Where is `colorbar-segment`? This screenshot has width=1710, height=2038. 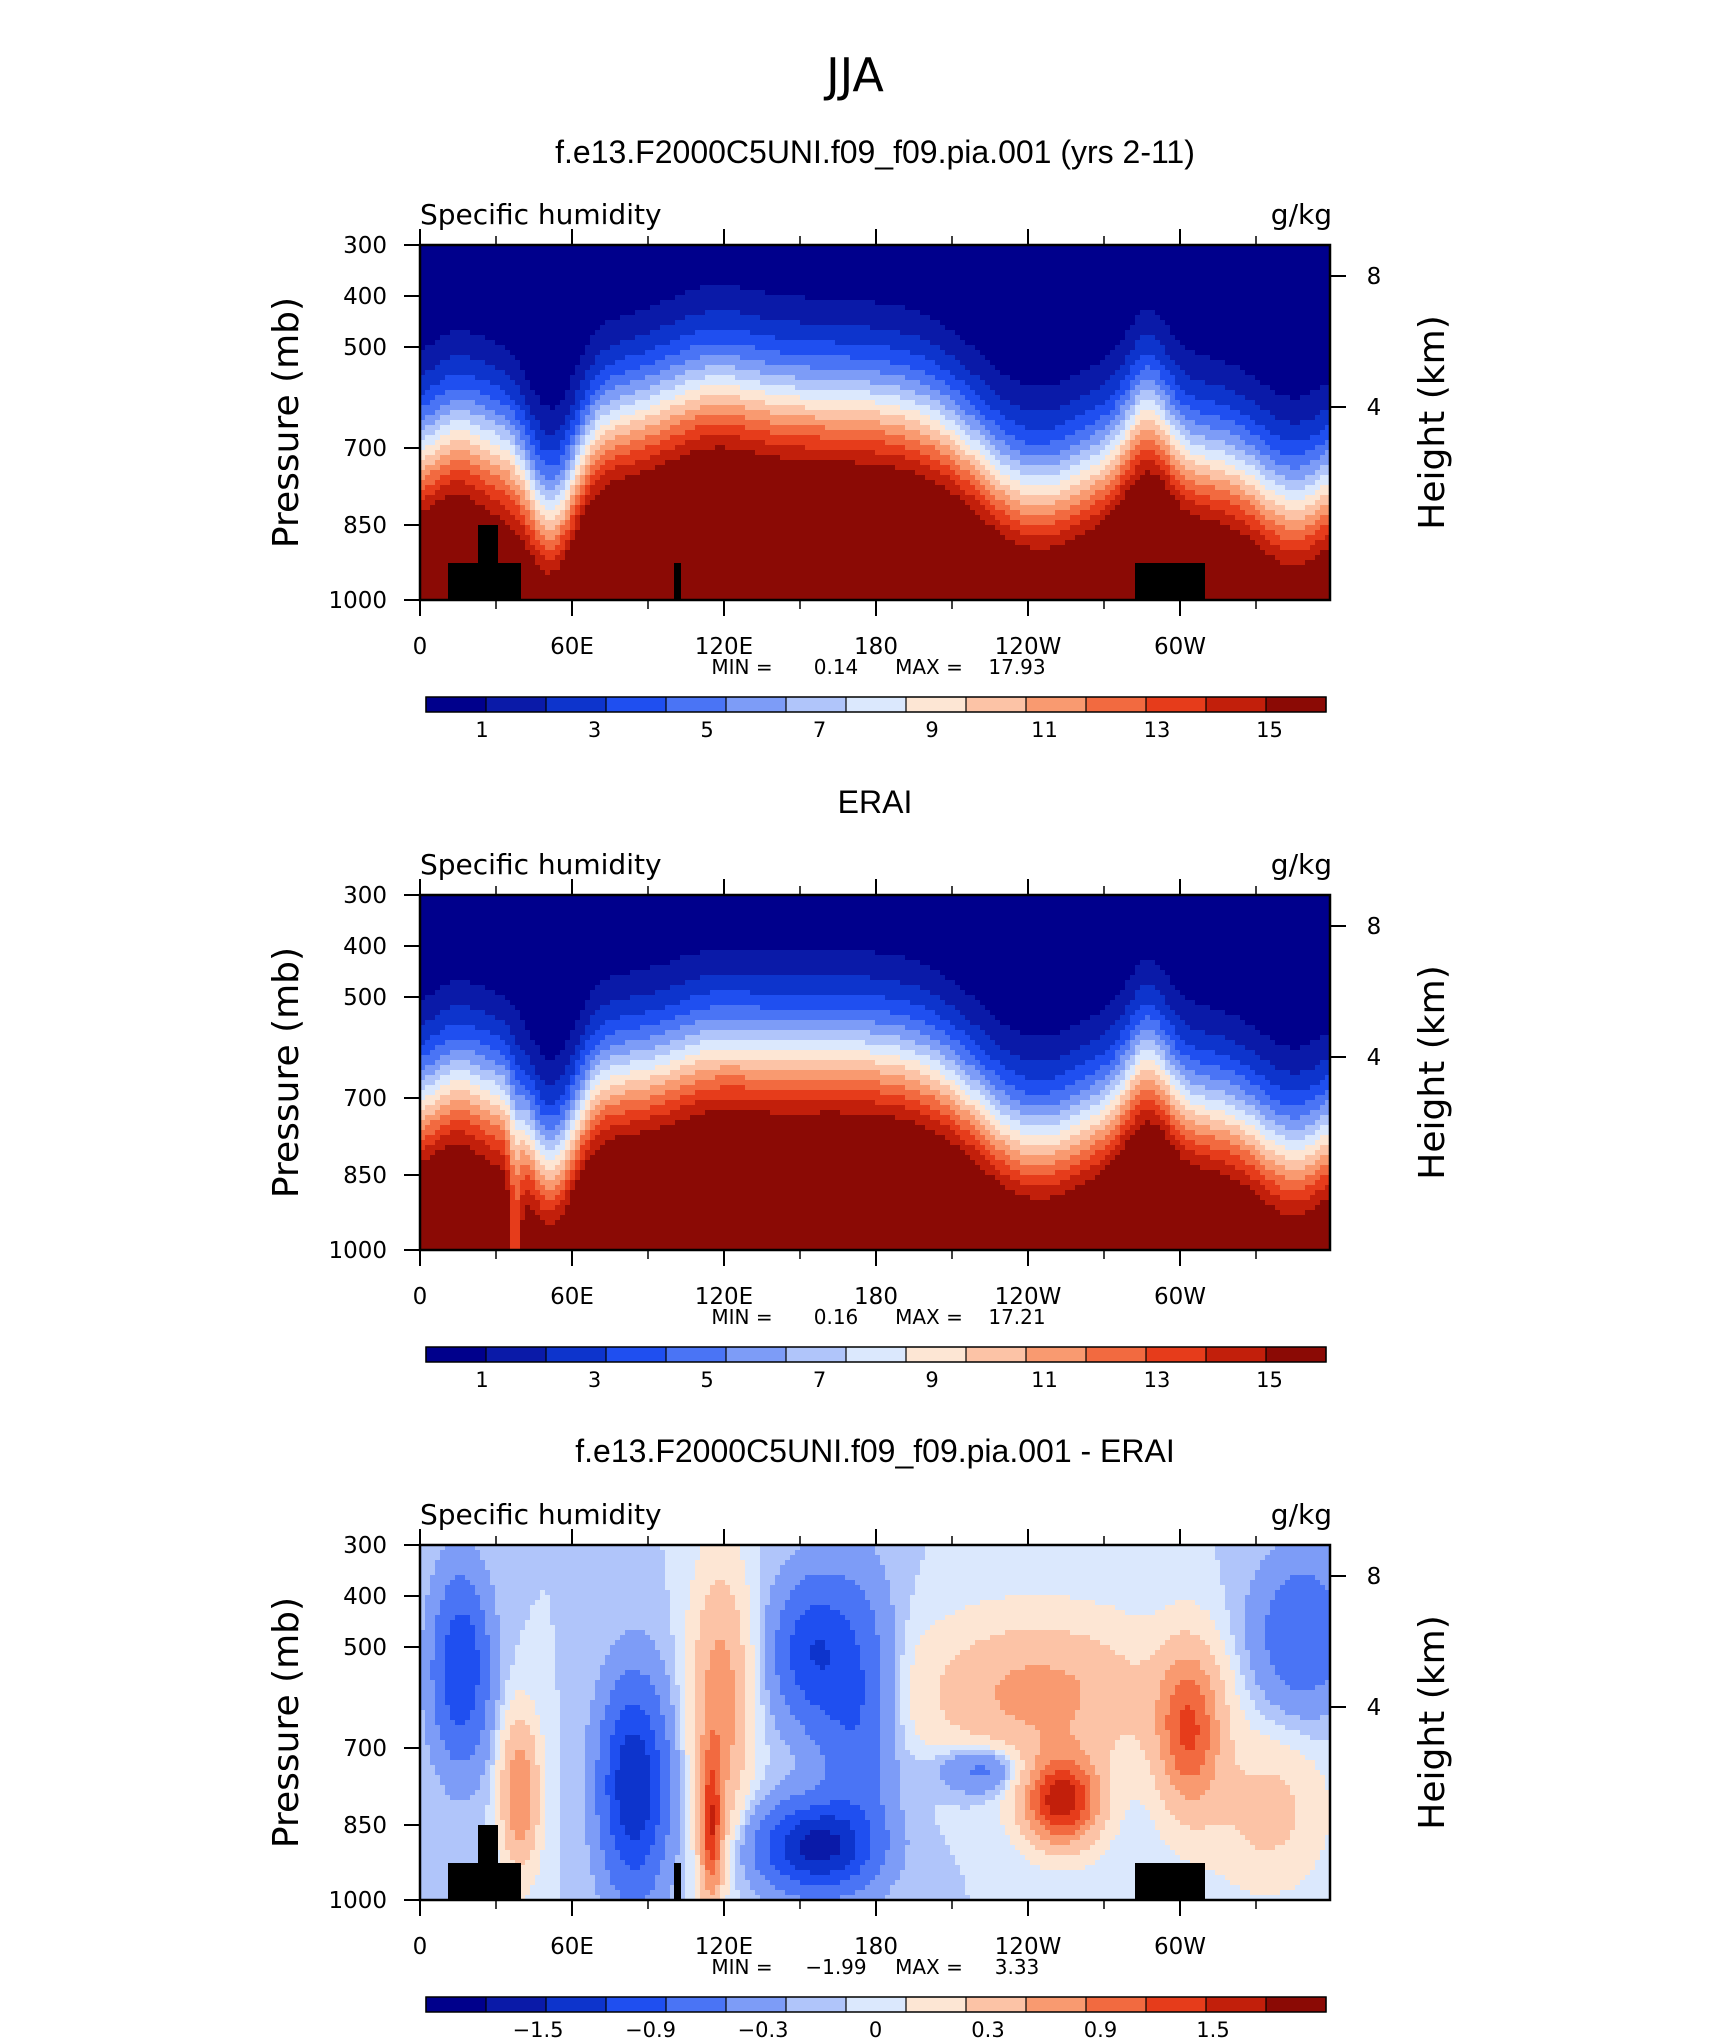 colorbar-segment is located at coordinates (996, 704).